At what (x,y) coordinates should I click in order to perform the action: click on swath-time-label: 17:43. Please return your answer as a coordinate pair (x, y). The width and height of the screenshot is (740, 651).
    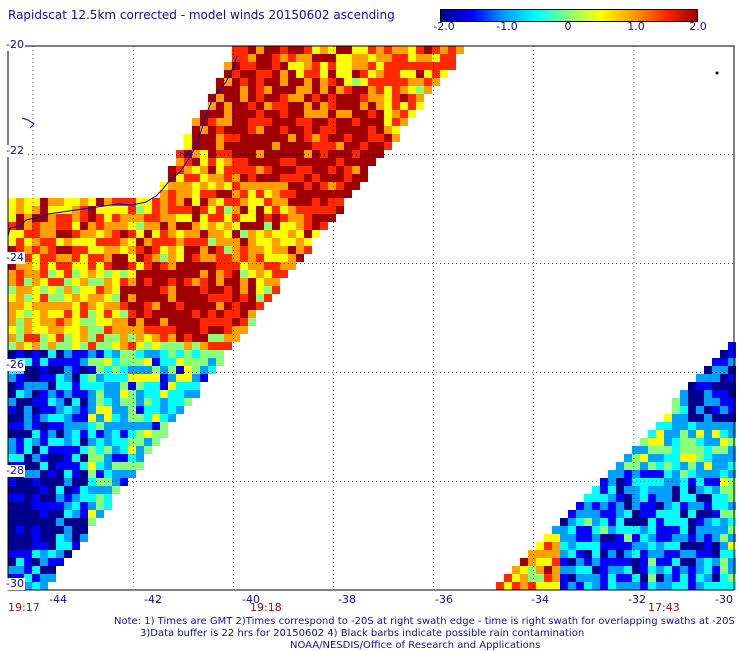
    Looking at the image, I should click on (664, 607).